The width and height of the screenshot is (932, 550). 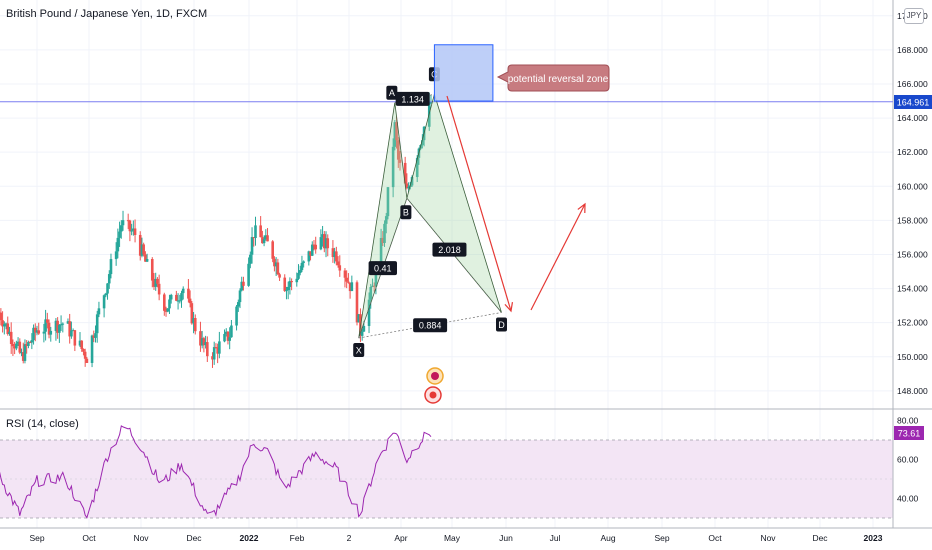 I want to click on callout-text: potential reversal zone, so click(x=558, y=79).